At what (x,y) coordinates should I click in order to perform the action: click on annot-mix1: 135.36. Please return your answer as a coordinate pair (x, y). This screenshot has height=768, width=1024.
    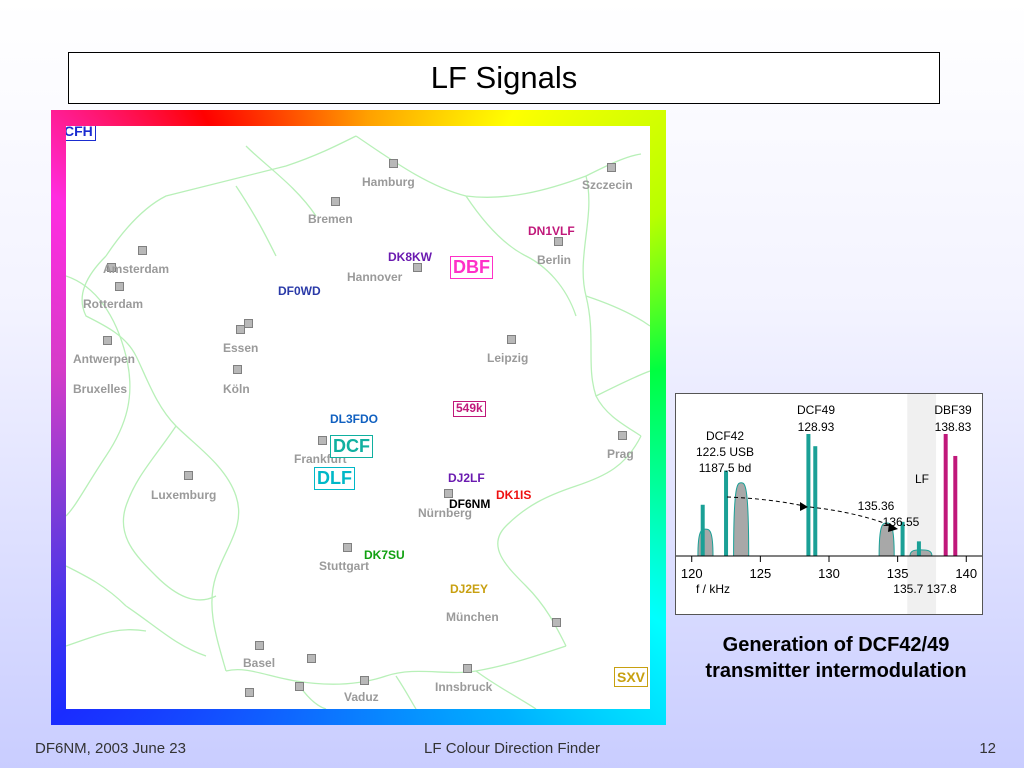
    Looking at the image, I should click on (876, 506).